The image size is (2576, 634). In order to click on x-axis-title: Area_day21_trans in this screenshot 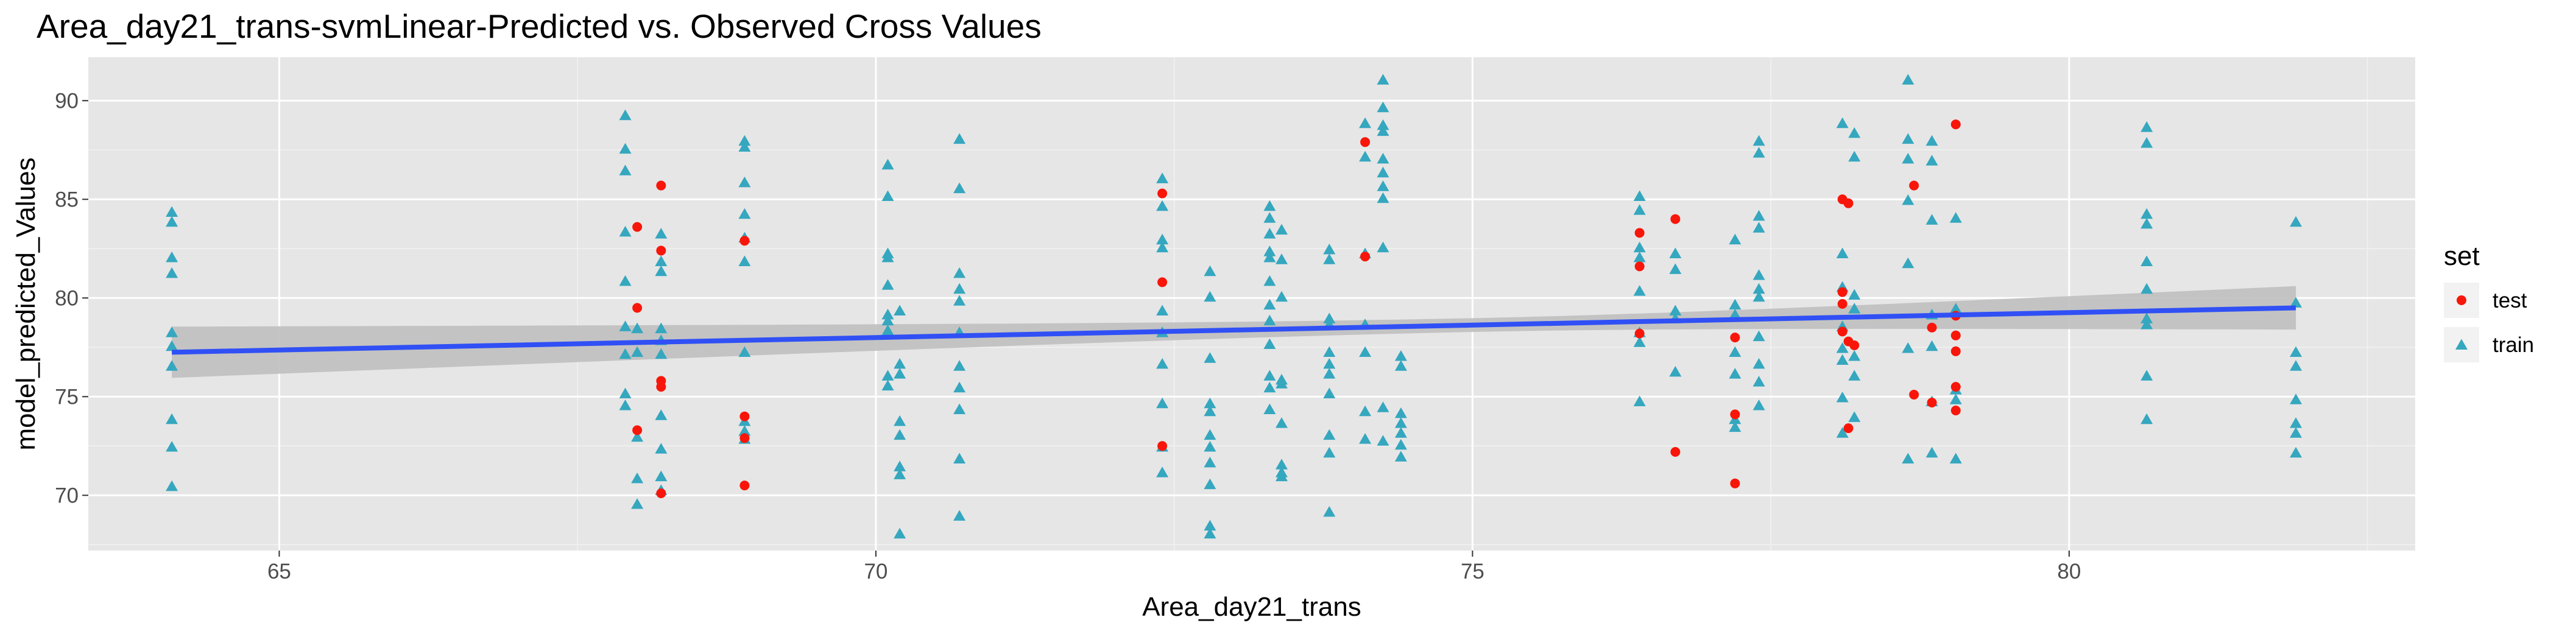, I will do `click(1251, 607)`.